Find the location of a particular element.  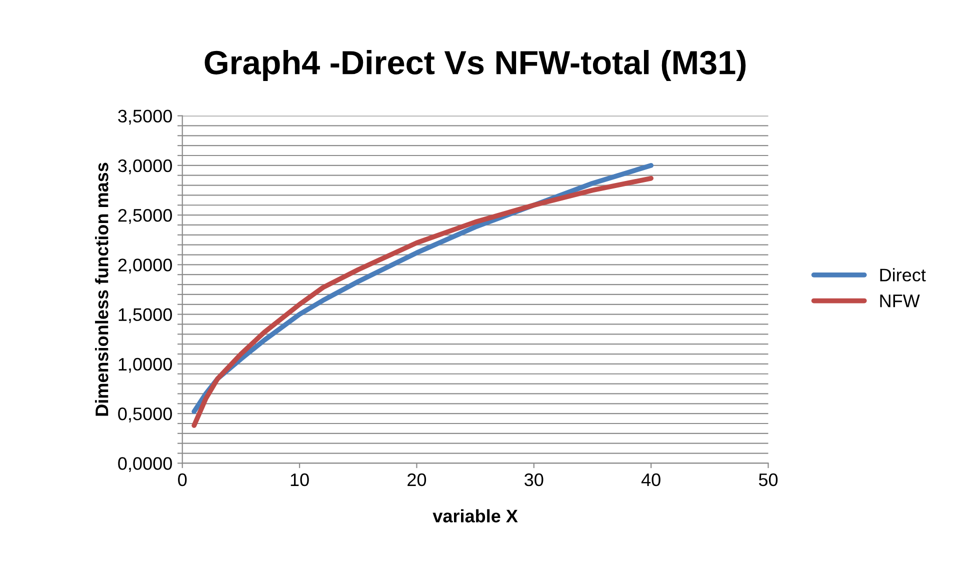

y-tick-label: 2,5000 is located at coordinates (145, 216).